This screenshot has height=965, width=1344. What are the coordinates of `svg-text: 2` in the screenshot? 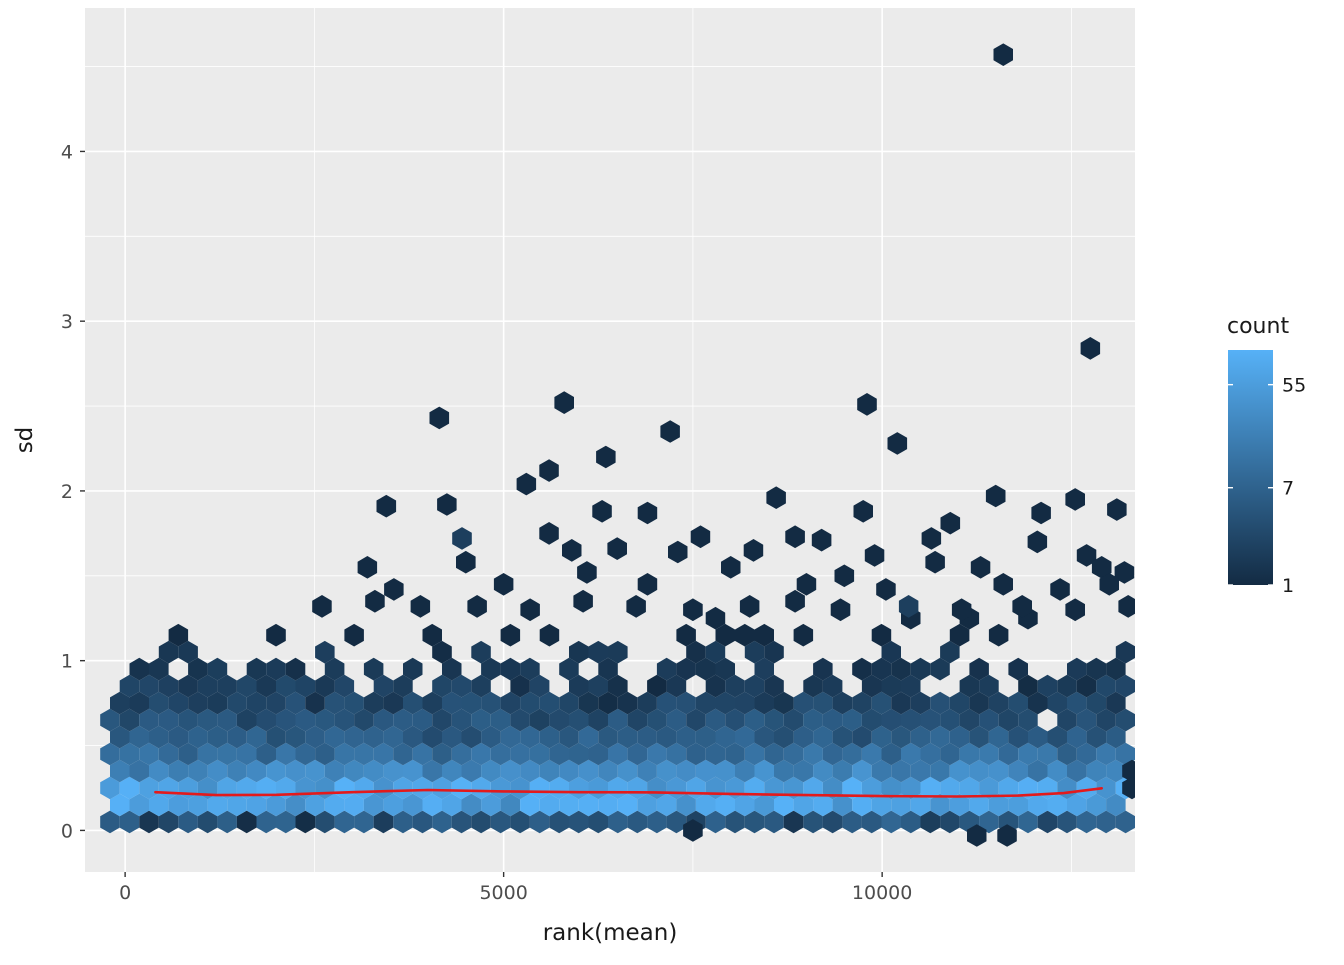 It's located at (67, 492).